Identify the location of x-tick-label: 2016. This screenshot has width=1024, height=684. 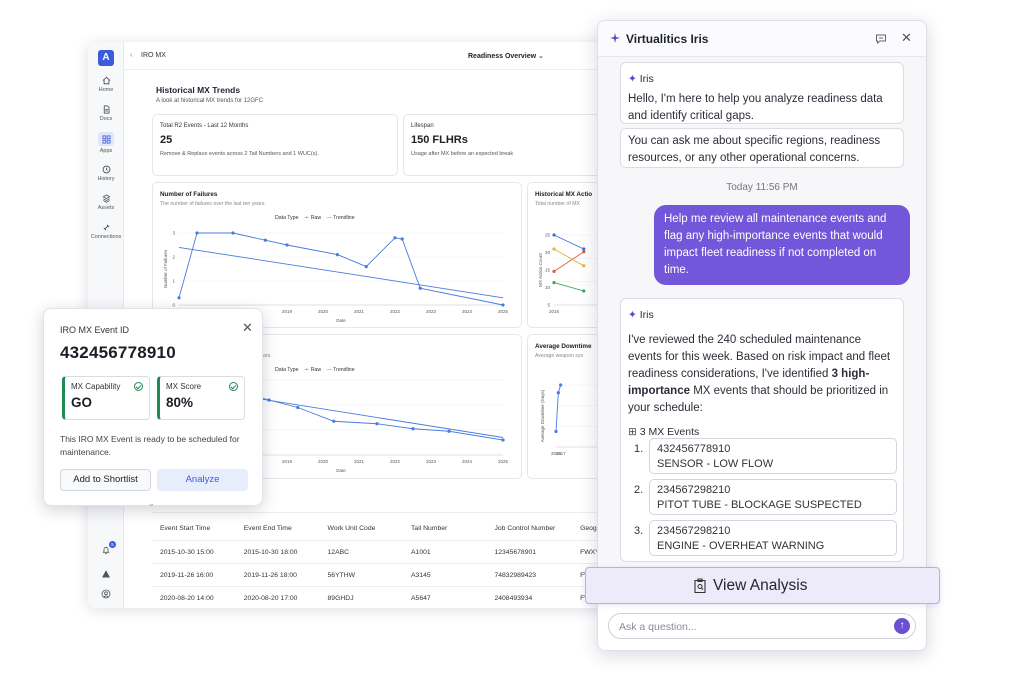
(556, 453).